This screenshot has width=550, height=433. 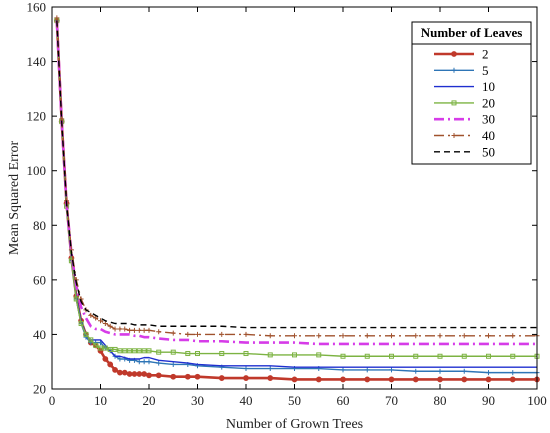 What do you see at coordinates (472, 32) in the screenshot?
I see `legend-title: Number of Leaves` at bounding box center [472, 32].